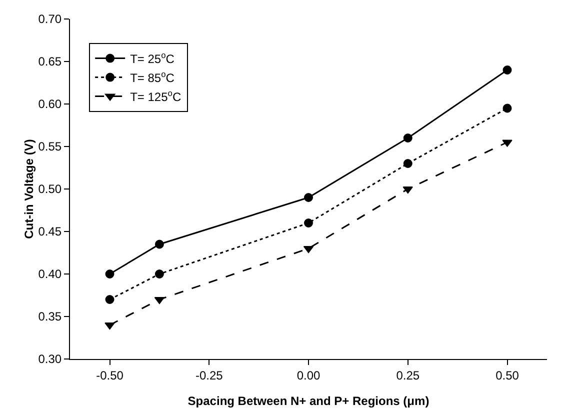  I want to click on y-tick-label: 0.35, so click(50, 317).